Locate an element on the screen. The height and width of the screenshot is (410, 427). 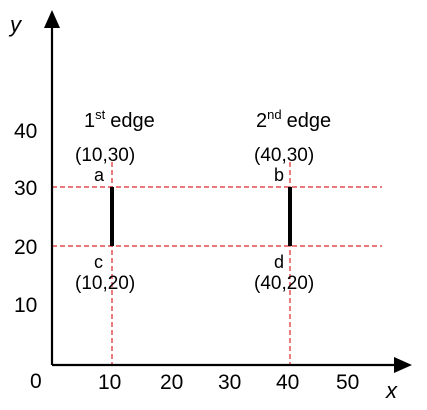
point-d-label: d is located at coordinates (279, 262).